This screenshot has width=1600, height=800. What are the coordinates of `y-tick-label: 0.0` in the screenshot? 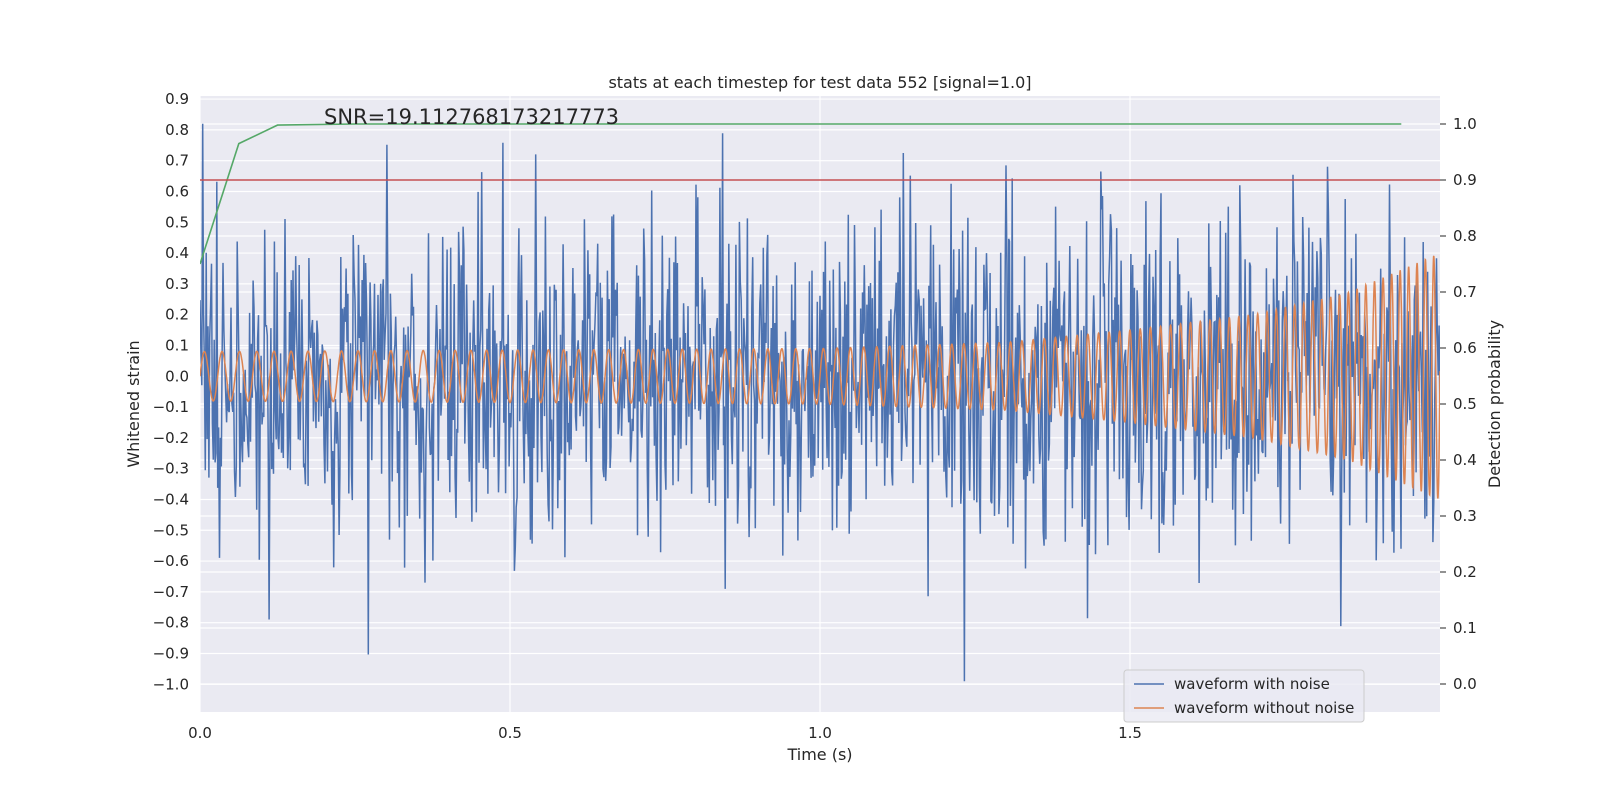 It's located at (177, 376).